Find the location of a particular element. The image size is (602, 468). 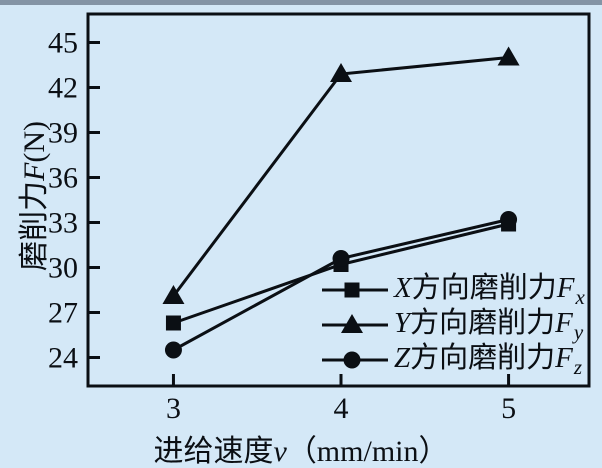

x-axis-label-unit: （mm/min） is located at coordinates (367, 451).